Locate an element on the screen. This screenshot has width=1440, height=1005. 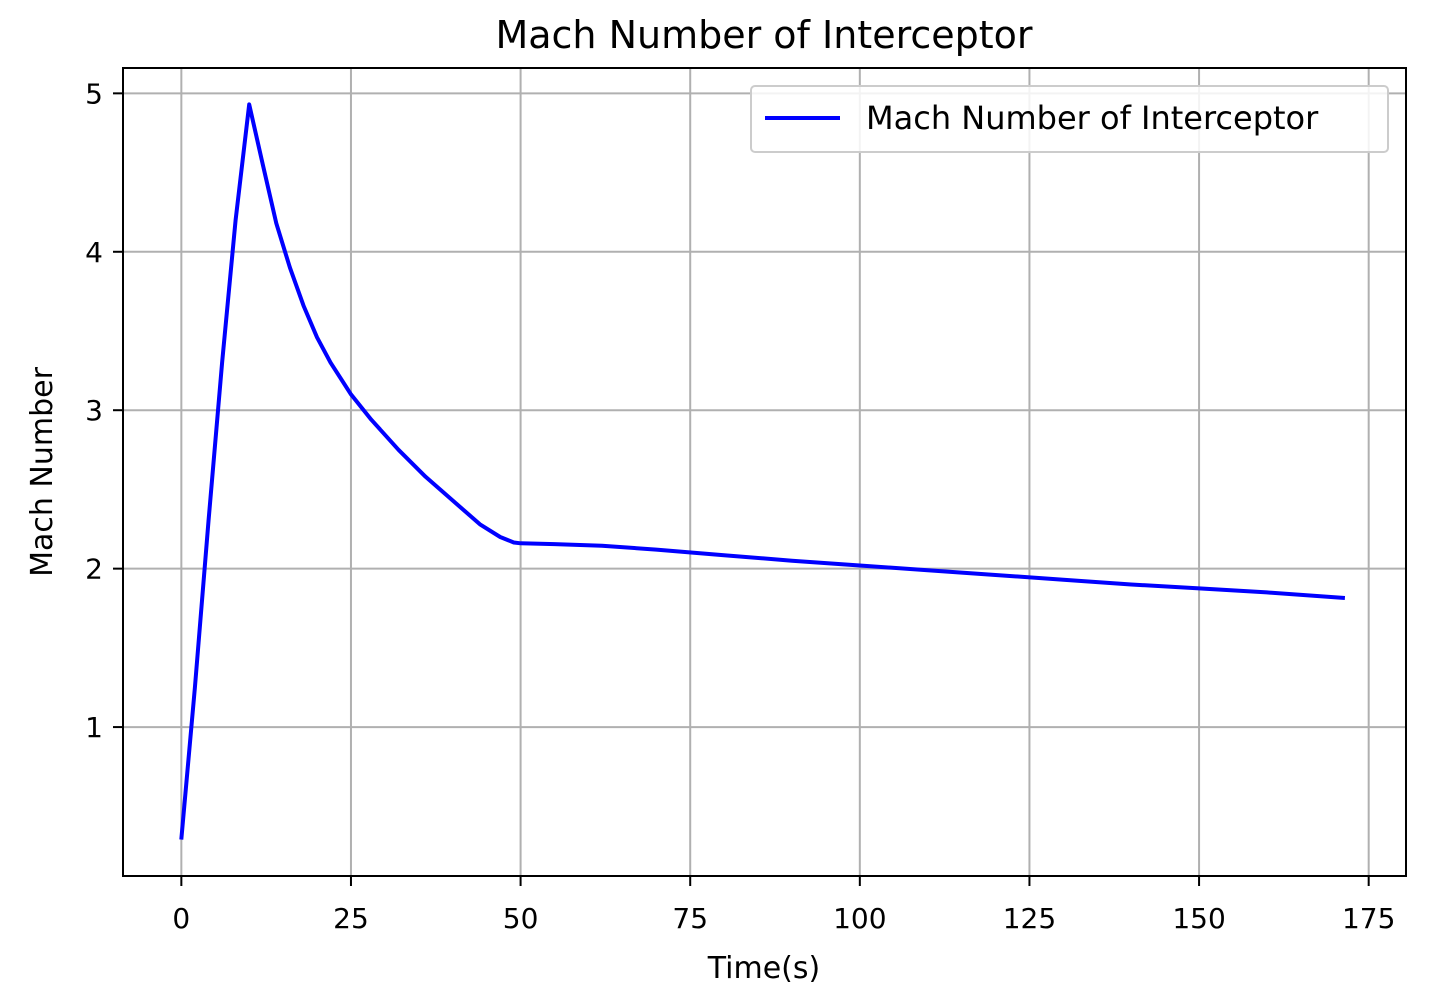
y-axis-label: Mach Number is located at coordinates (42, 471).